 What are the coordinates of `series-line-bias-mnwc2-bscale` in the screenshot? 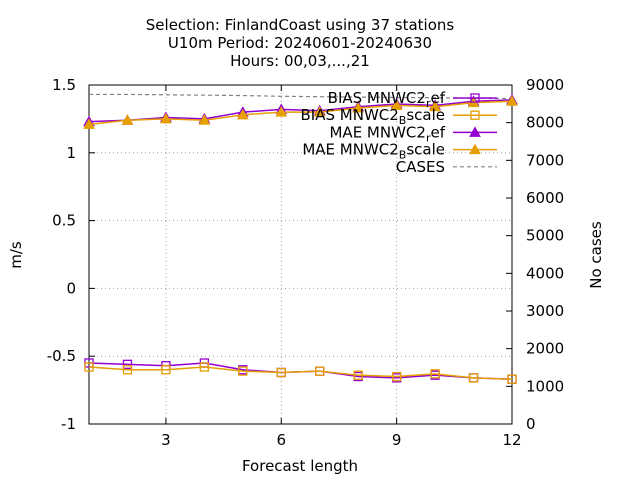 It's located at (300, 373).